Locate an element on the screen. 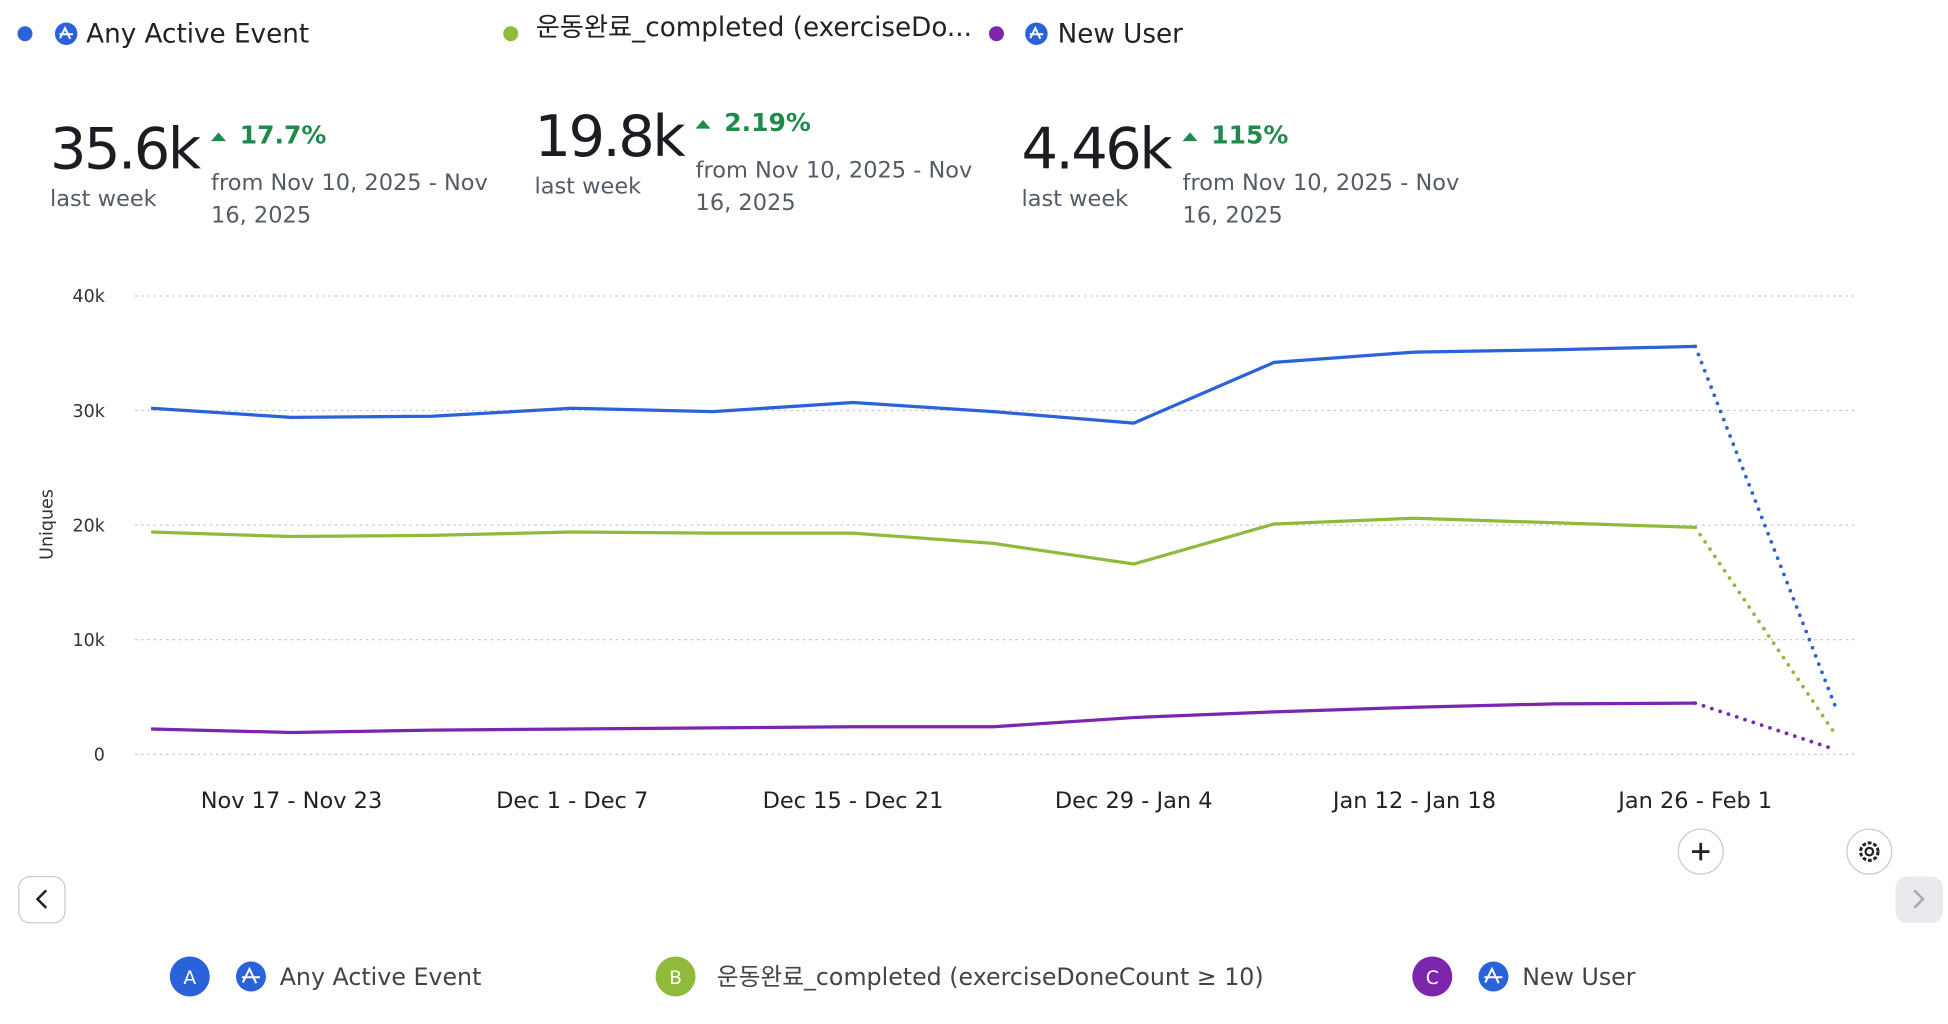  legend-letter: C is located at coordinates (1432, 978).